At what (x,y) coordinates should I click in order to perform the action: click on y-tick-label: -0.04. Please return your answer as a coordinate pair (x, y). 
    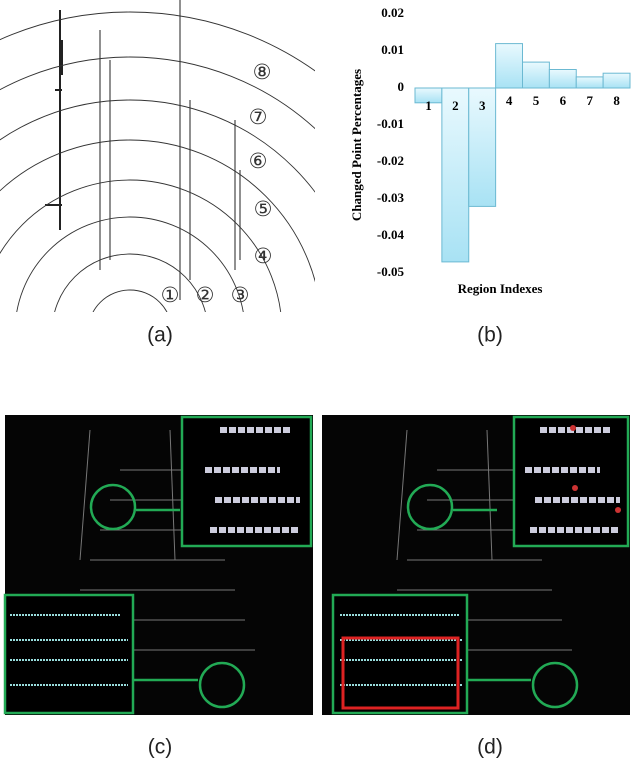
    Looking at the image, I should click on (391, 234).